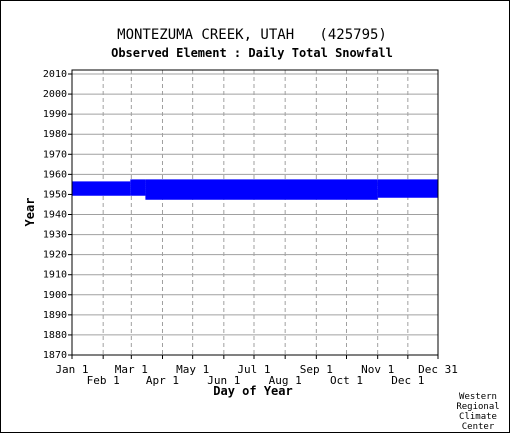  Describe the element at coordinates (30, 212) in the screenshot. I see `y-axis-label: Year` at that location.